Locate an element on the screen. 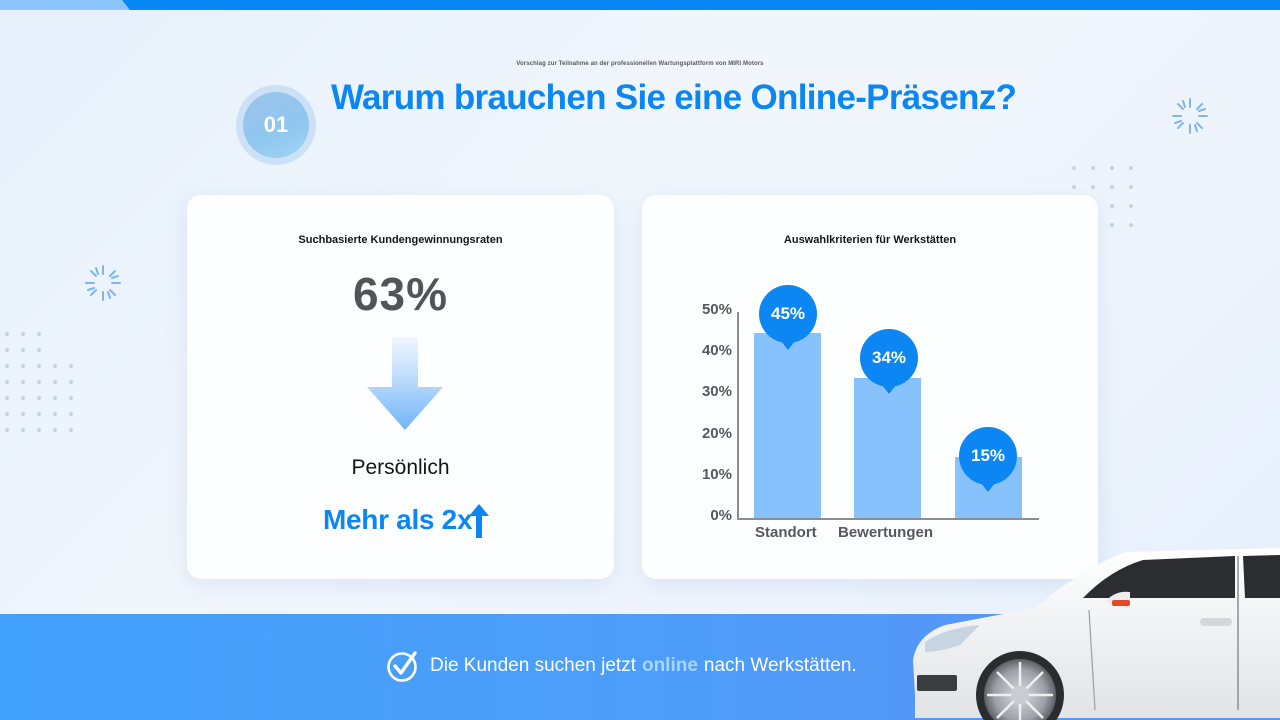 Image resolution: width=1280 pixels, height=720 pixels. card-heading: Suchbasierte Kundengewinnungsraten is located at coordinates (400, 240).